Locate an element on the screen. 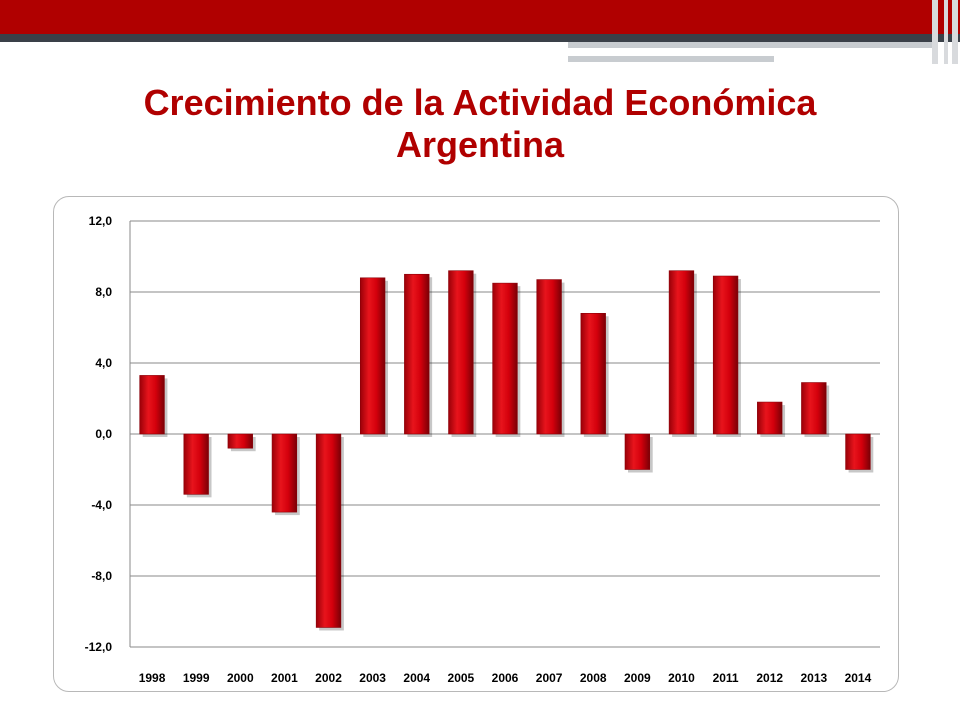  x-tick-label: 2008 is located at coordinates (593, 678).